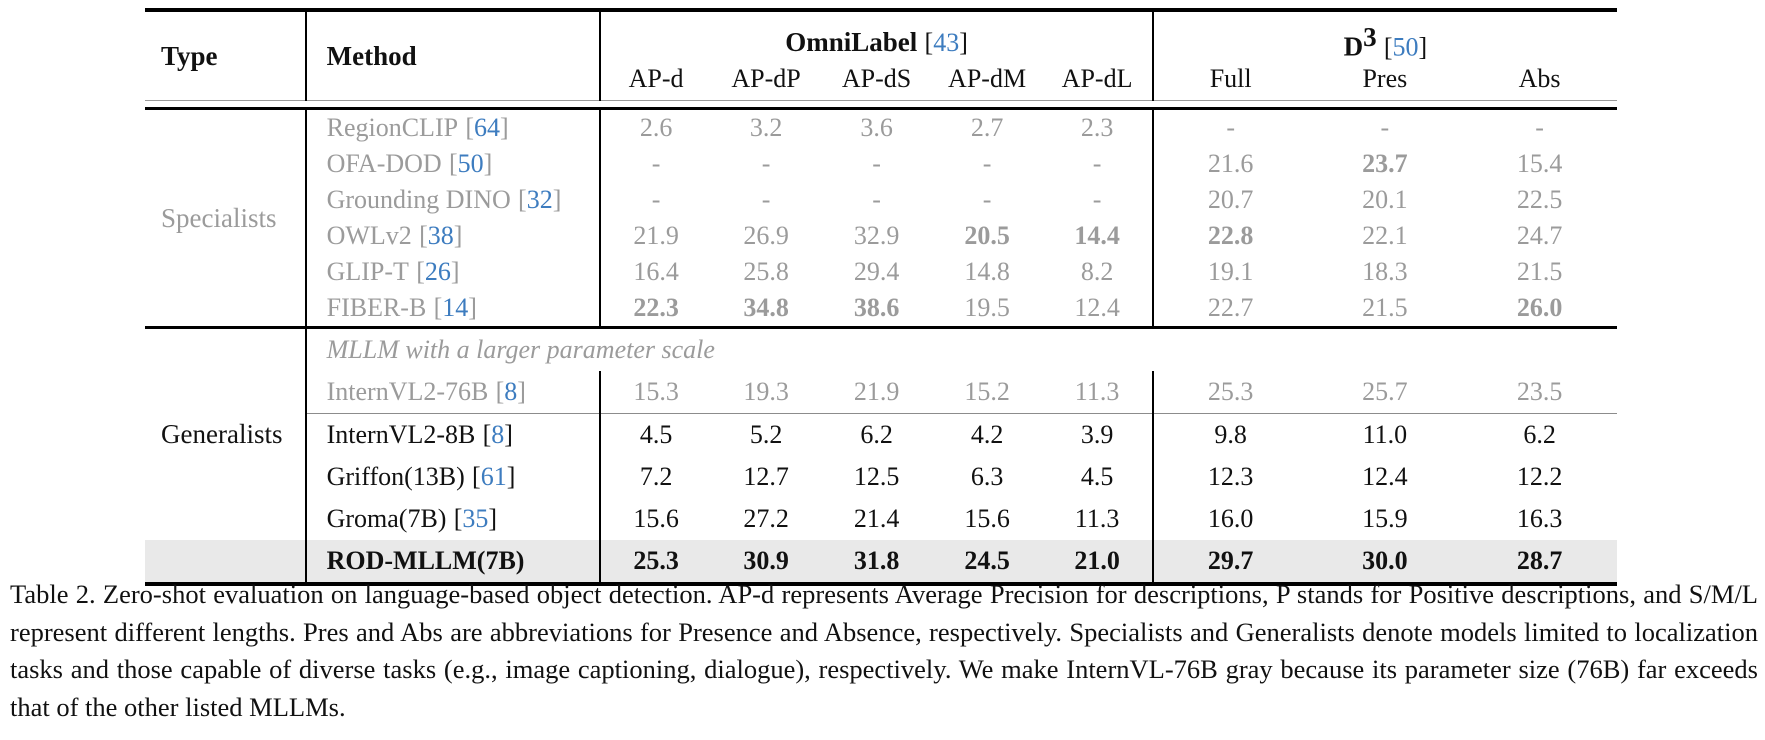 The height and width of the screenshot is (740, 1765). What do you see at coordinates (470, 164) in the screenshot?
I see `citation-link: 50` at bounding box center [470, 164].